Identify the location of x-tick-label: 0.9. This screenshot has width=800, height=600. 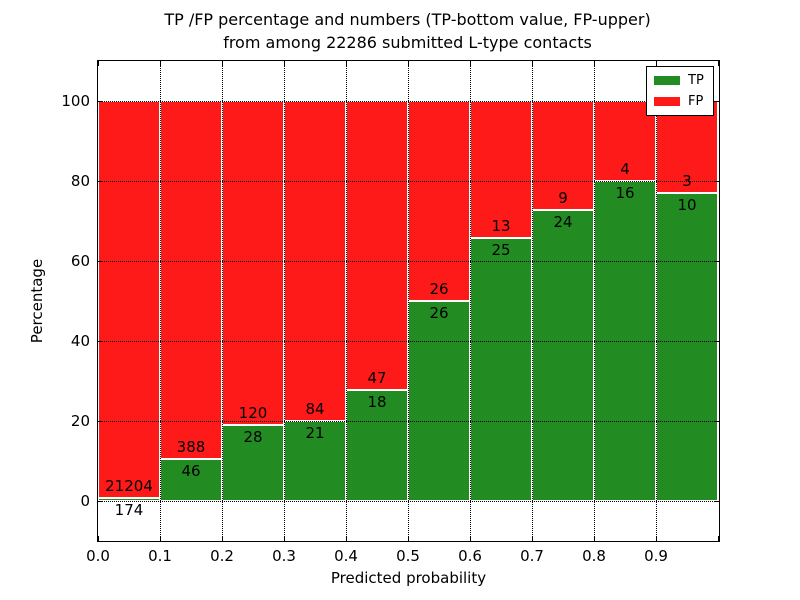
(656, 556).